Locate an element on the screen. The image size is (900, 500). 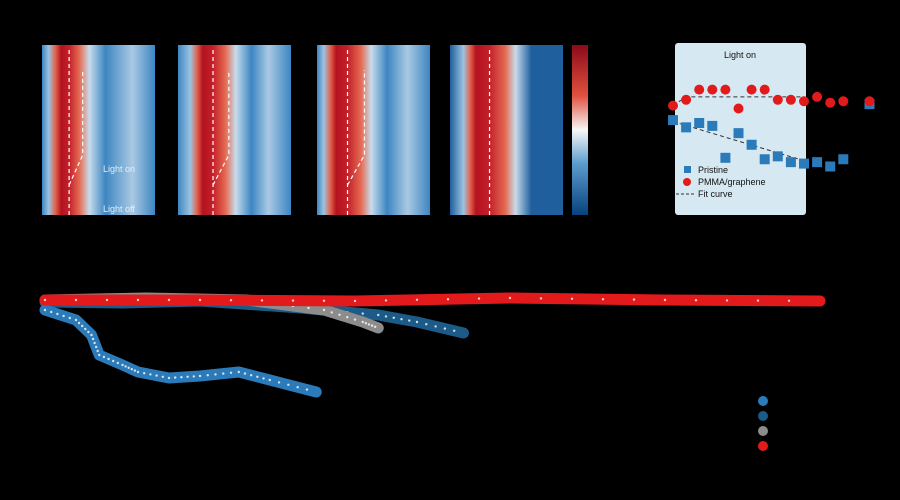
bottom-legend is located at coordinates (763, 423).